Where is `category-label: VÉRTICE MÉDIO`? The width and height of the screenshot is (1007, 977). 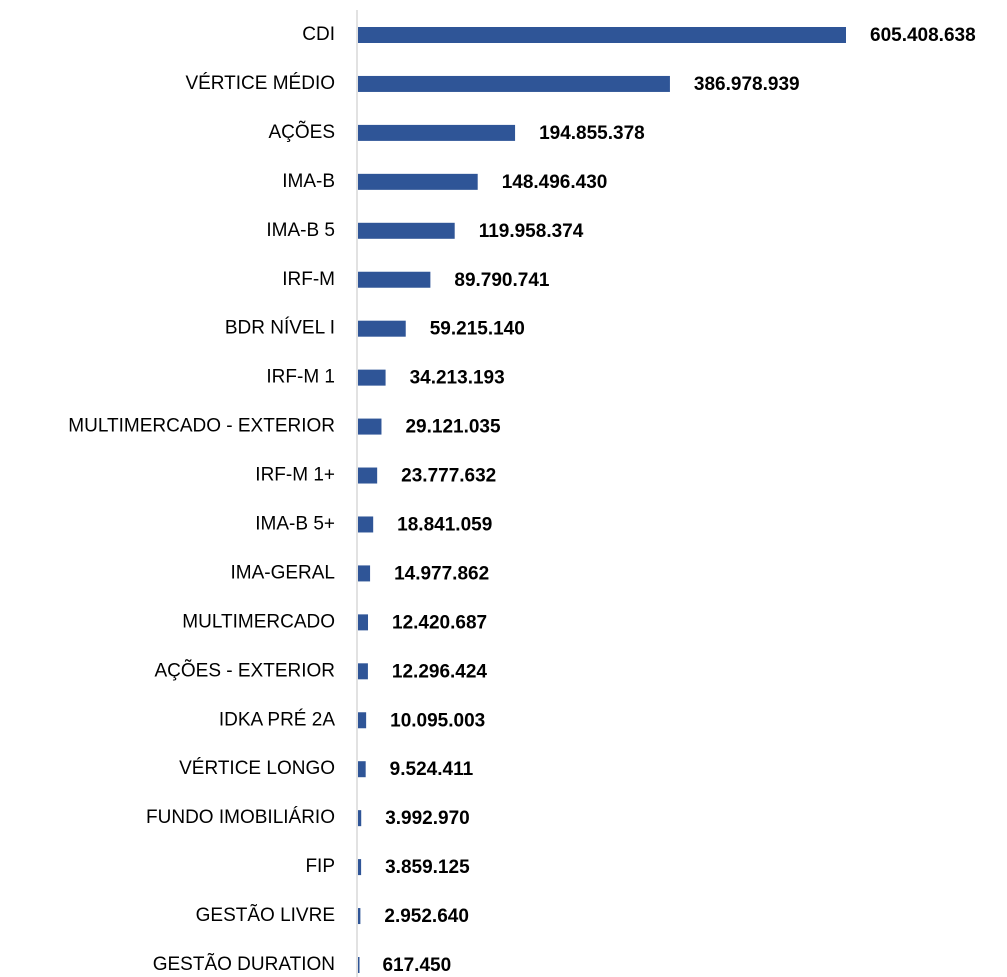
category-label: VÉRTICE MÉDIO is located at coordinates (260, 83).